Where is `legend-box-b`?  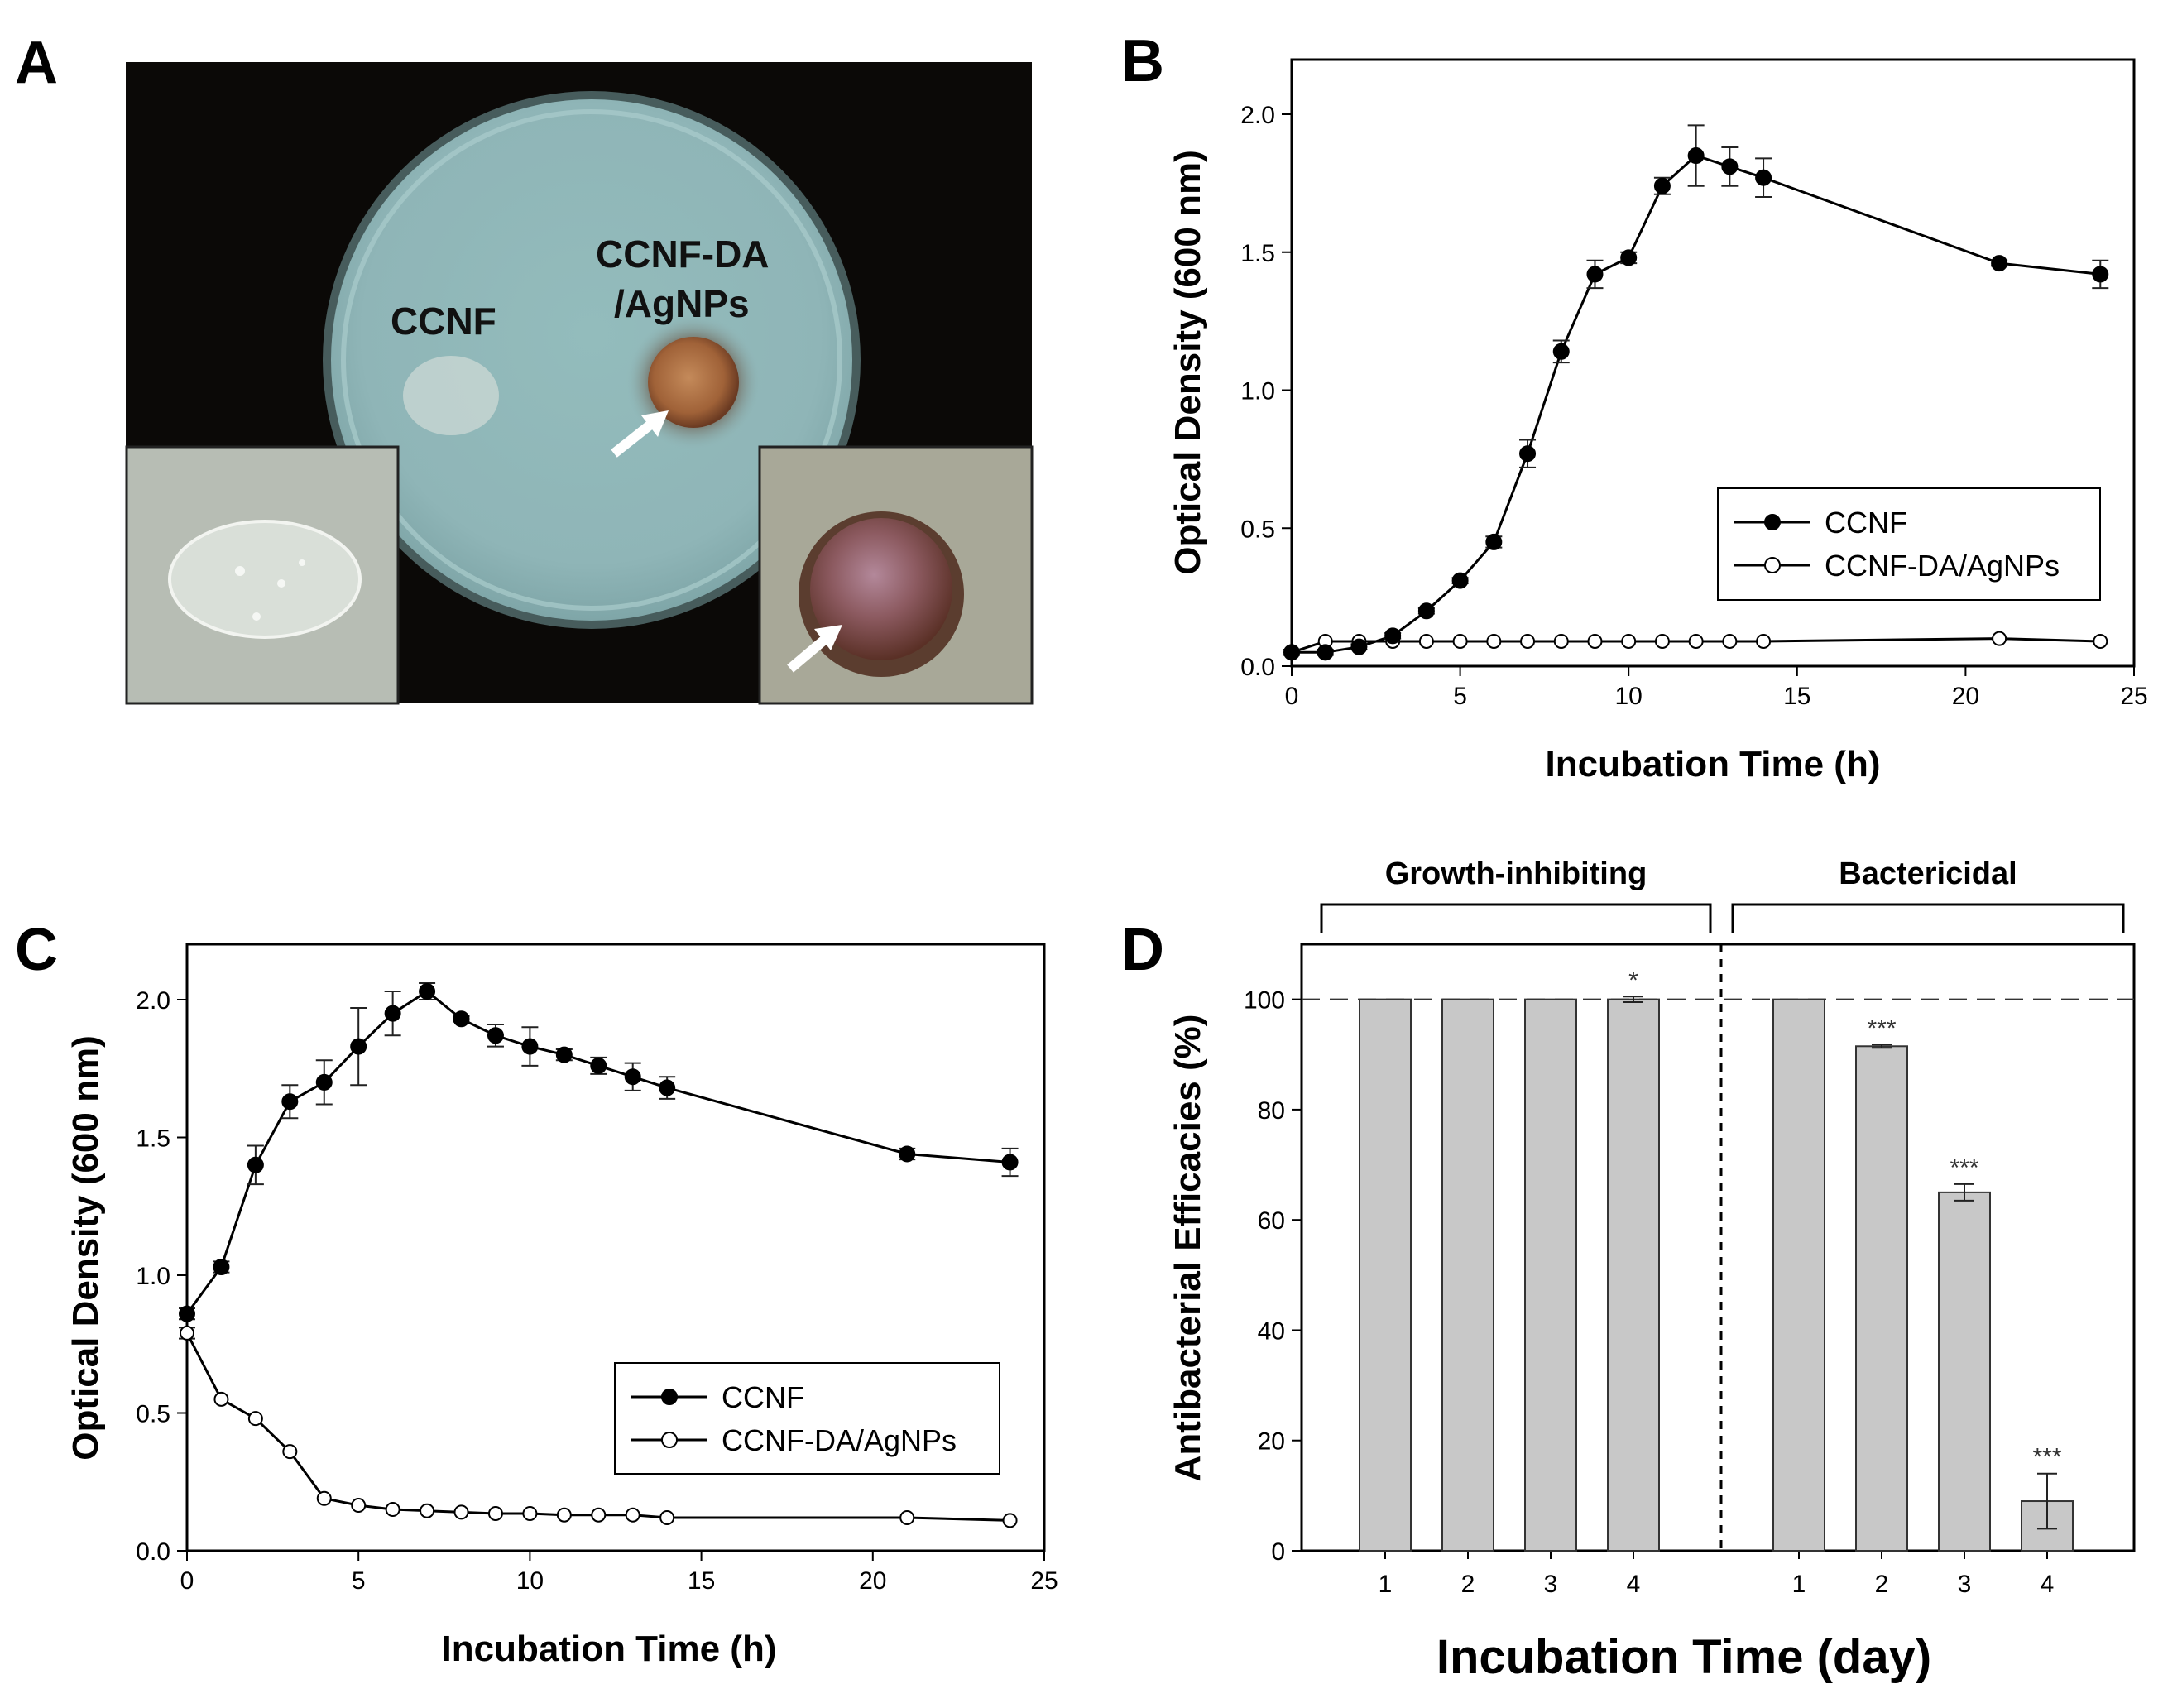
legend-box-b is located at coordinates (1909, 544).